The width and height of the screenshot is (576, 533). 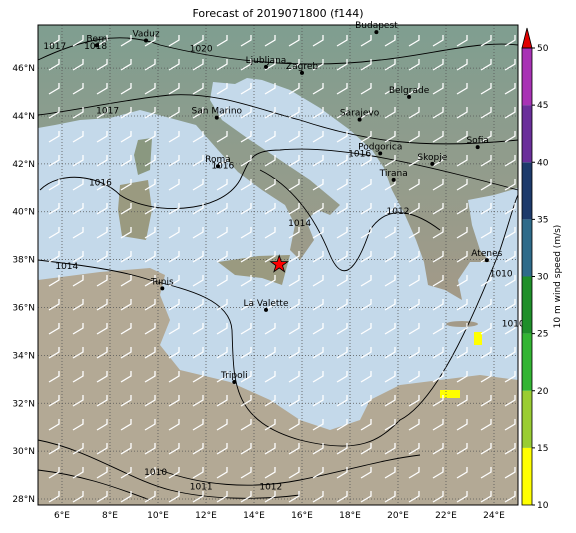 I want to click on city-label: Tripoli, so click(x=234, y=376).